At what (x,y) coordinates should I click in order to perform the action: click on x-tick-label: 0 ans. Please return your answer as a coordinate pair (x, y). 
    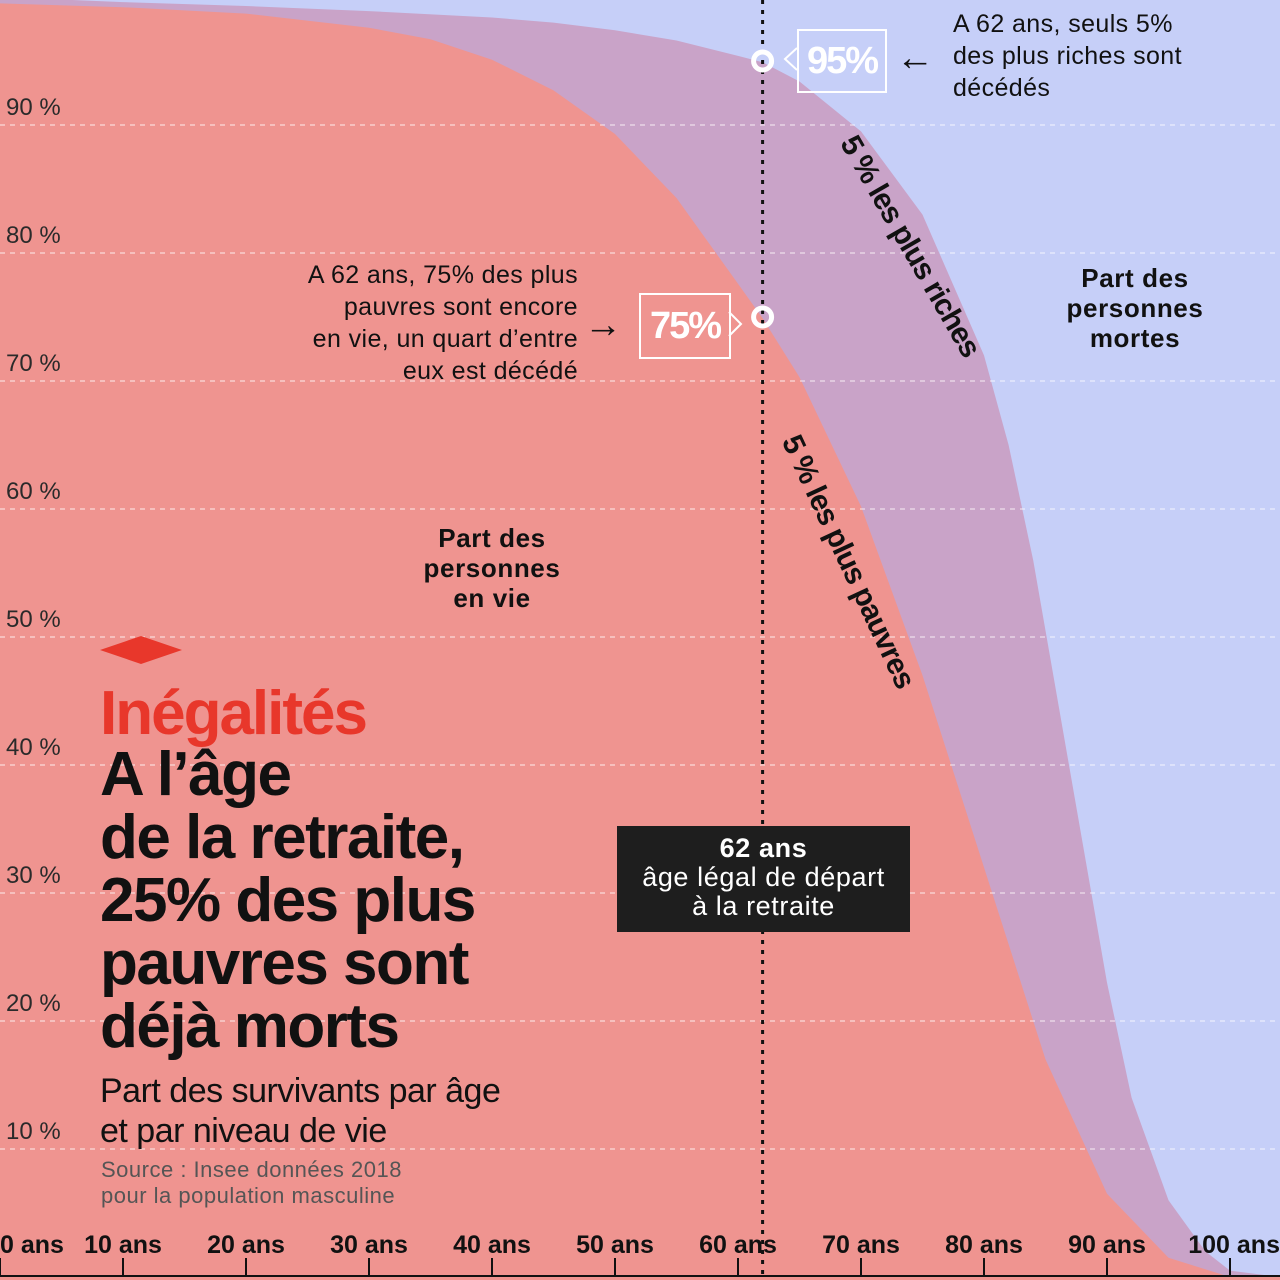
    Looking at the image, I should click on (32, 1245).